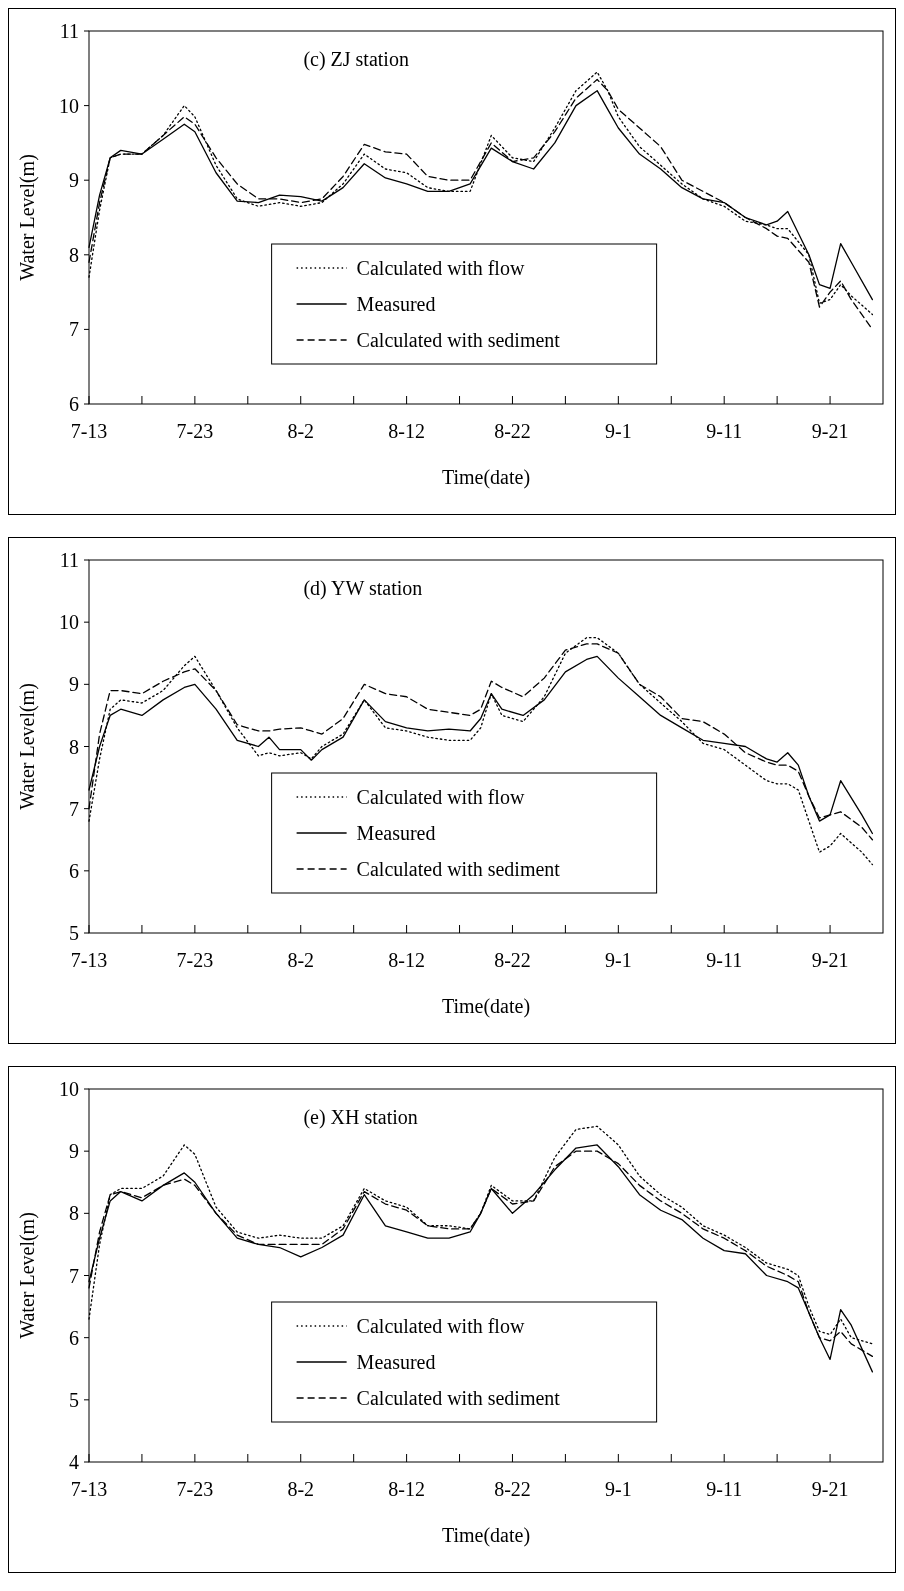  What do you see at coordinates (356, 59) in the screenshot?
I see `text: (c) ZJ station` at bounding box center [356, 59].